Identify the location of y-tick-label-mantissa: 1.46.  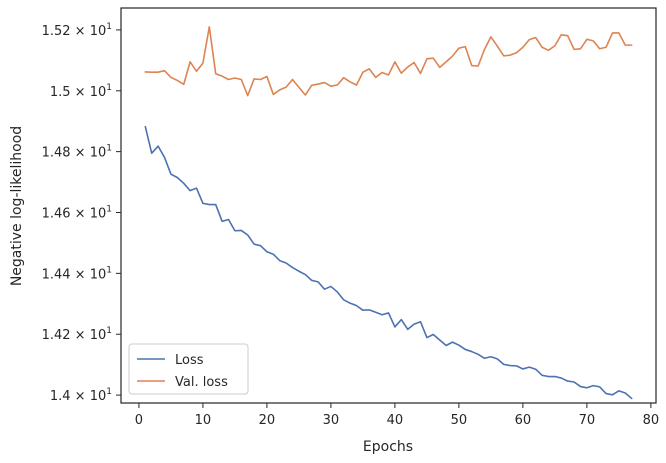
(56, 213).